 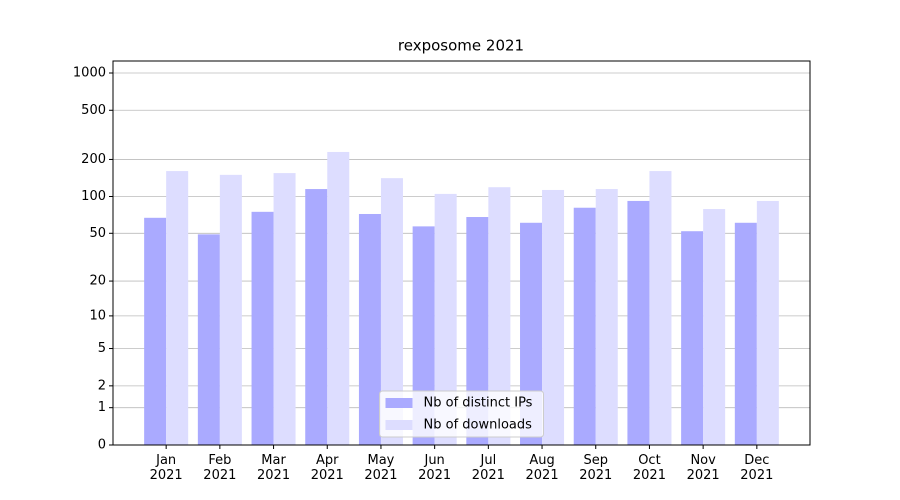 What do you see at coordinates (542, 468) in the screenshot?
I see `x-tick-label: Aug 2021` at bounding box center [542, 468].